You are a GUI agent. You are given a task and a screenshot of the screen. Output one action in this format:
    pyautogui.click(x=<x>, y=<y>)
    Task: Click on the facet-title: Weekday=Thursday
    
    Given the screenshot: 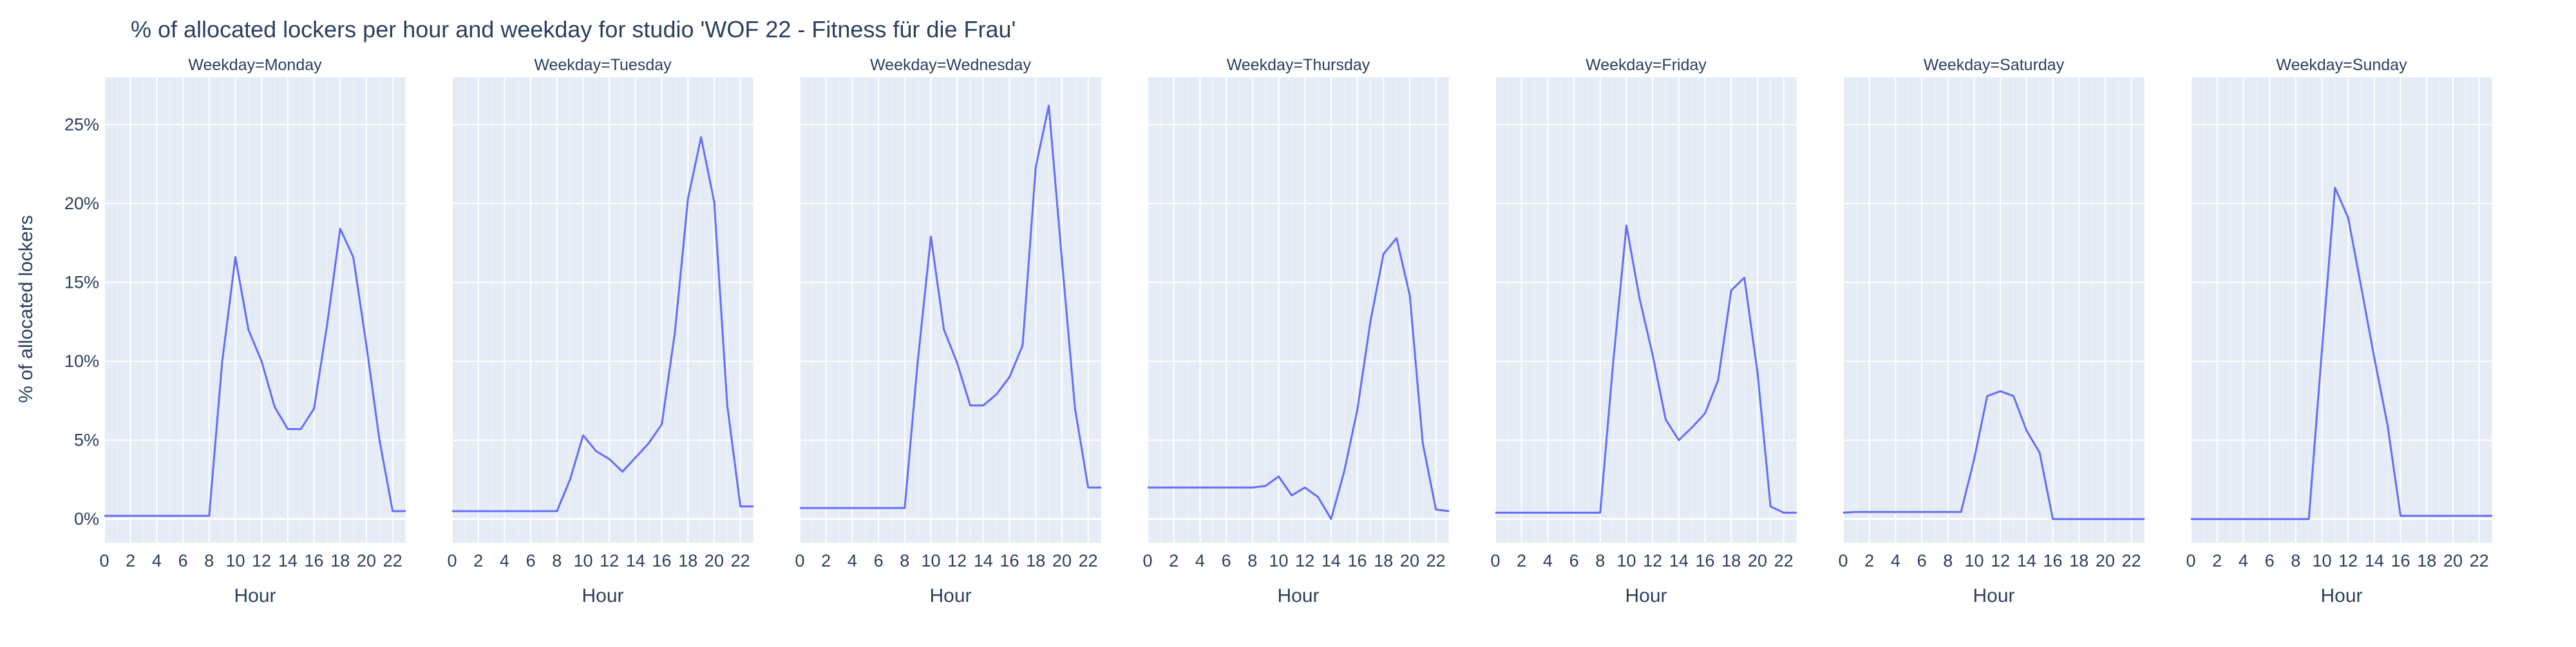 What is the action you would take?
    pyautogui.click(x=1298, y=65)
    